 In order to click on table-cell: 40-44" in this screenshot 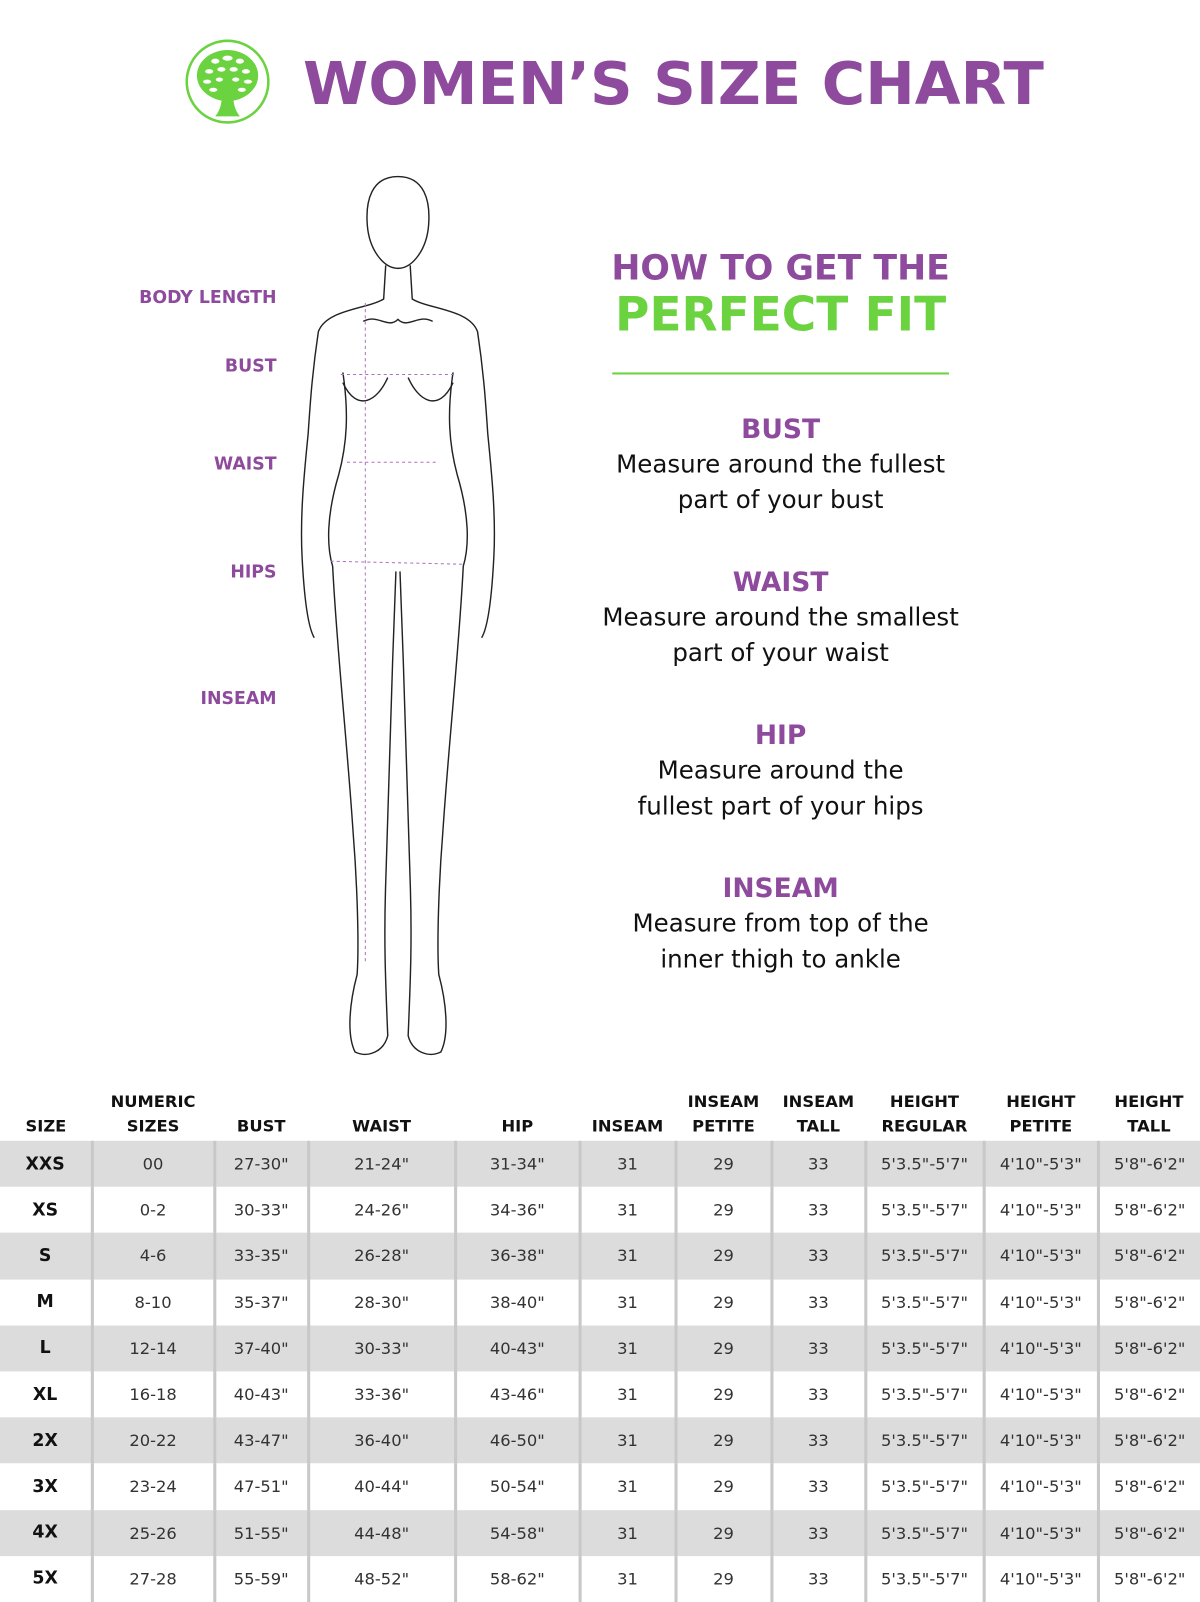, I will do `click(381, 1486)`.